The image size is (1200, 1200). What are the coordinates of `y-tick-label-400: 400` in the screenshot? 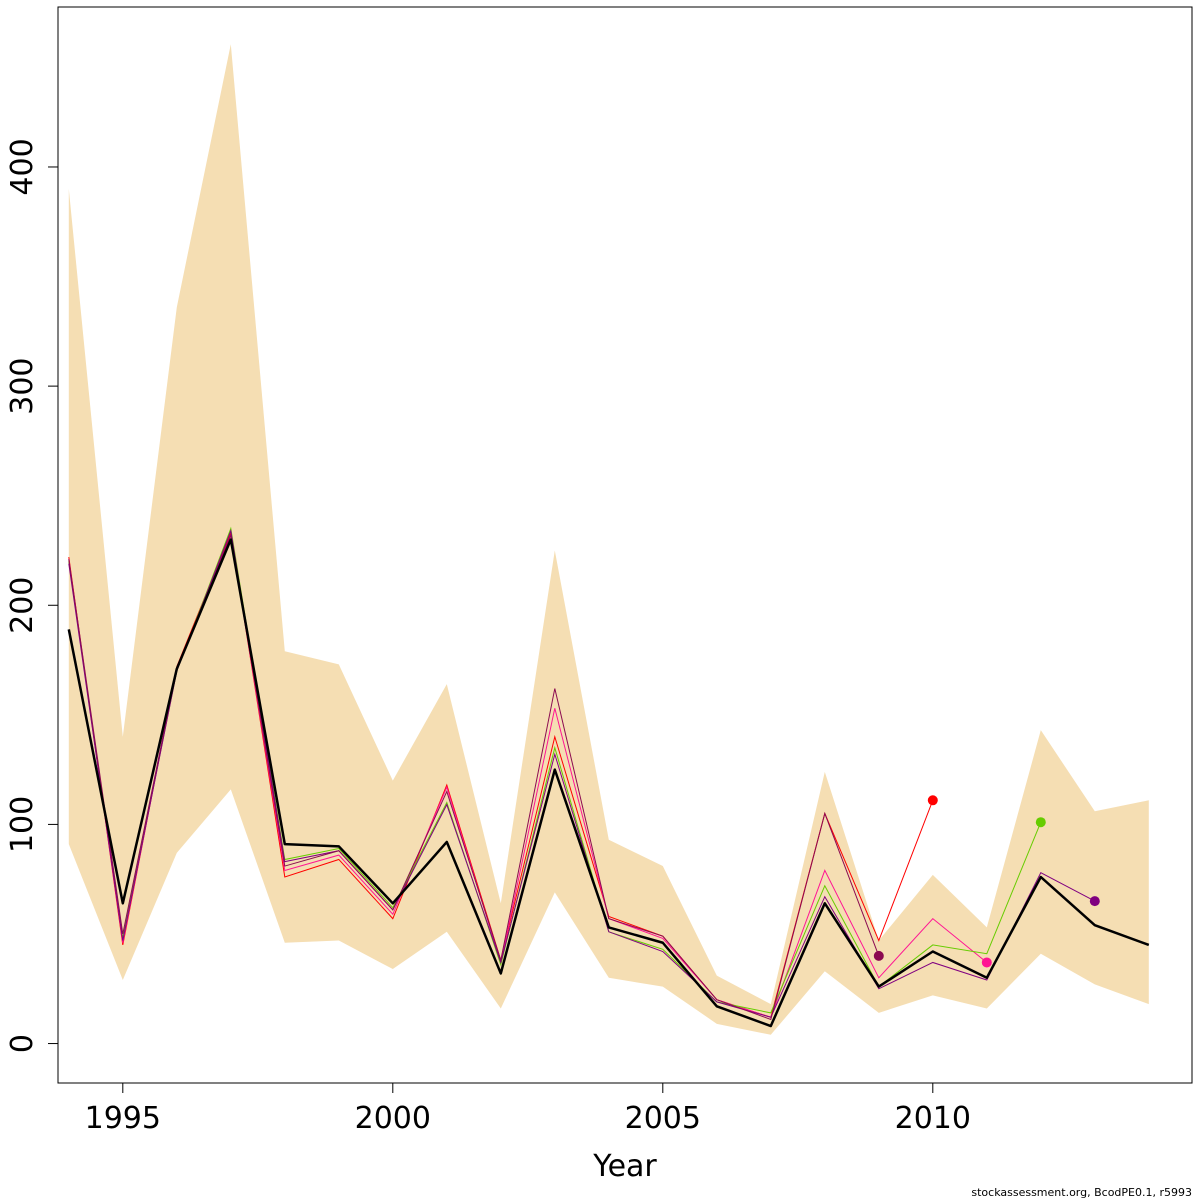 It's located at (22, 166).